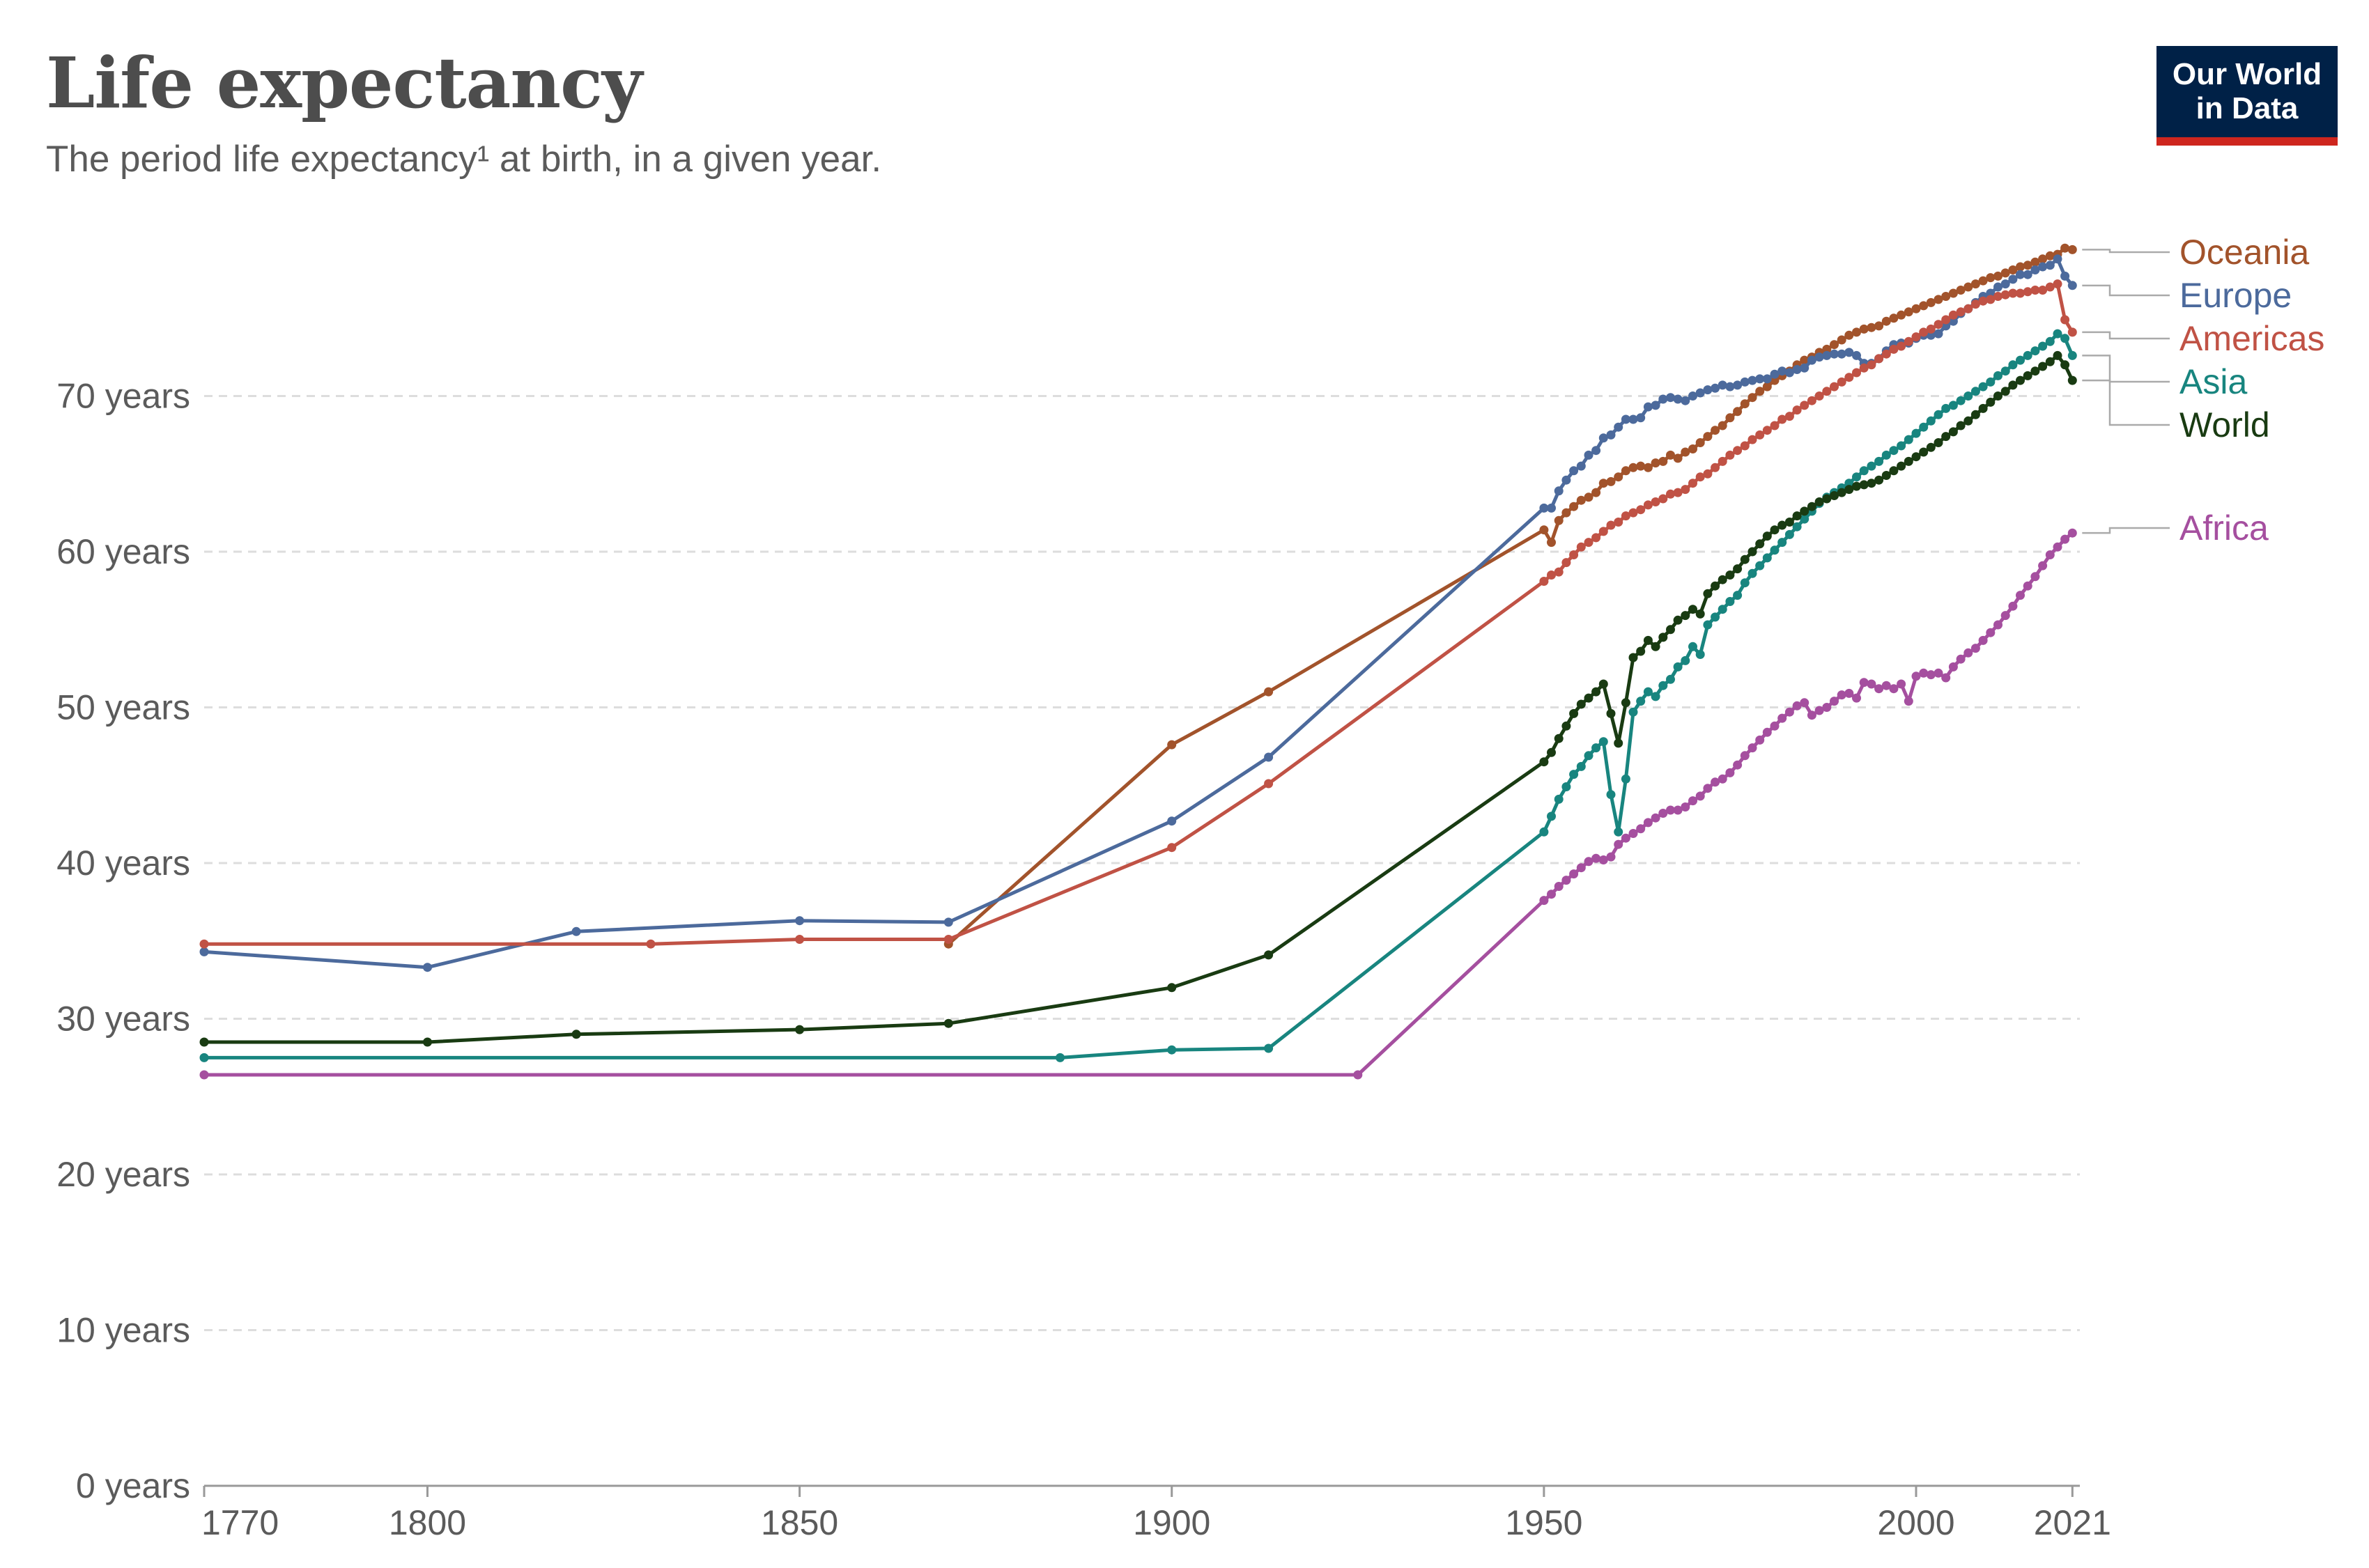  I want to click on label-connector, so click(2126, 335).